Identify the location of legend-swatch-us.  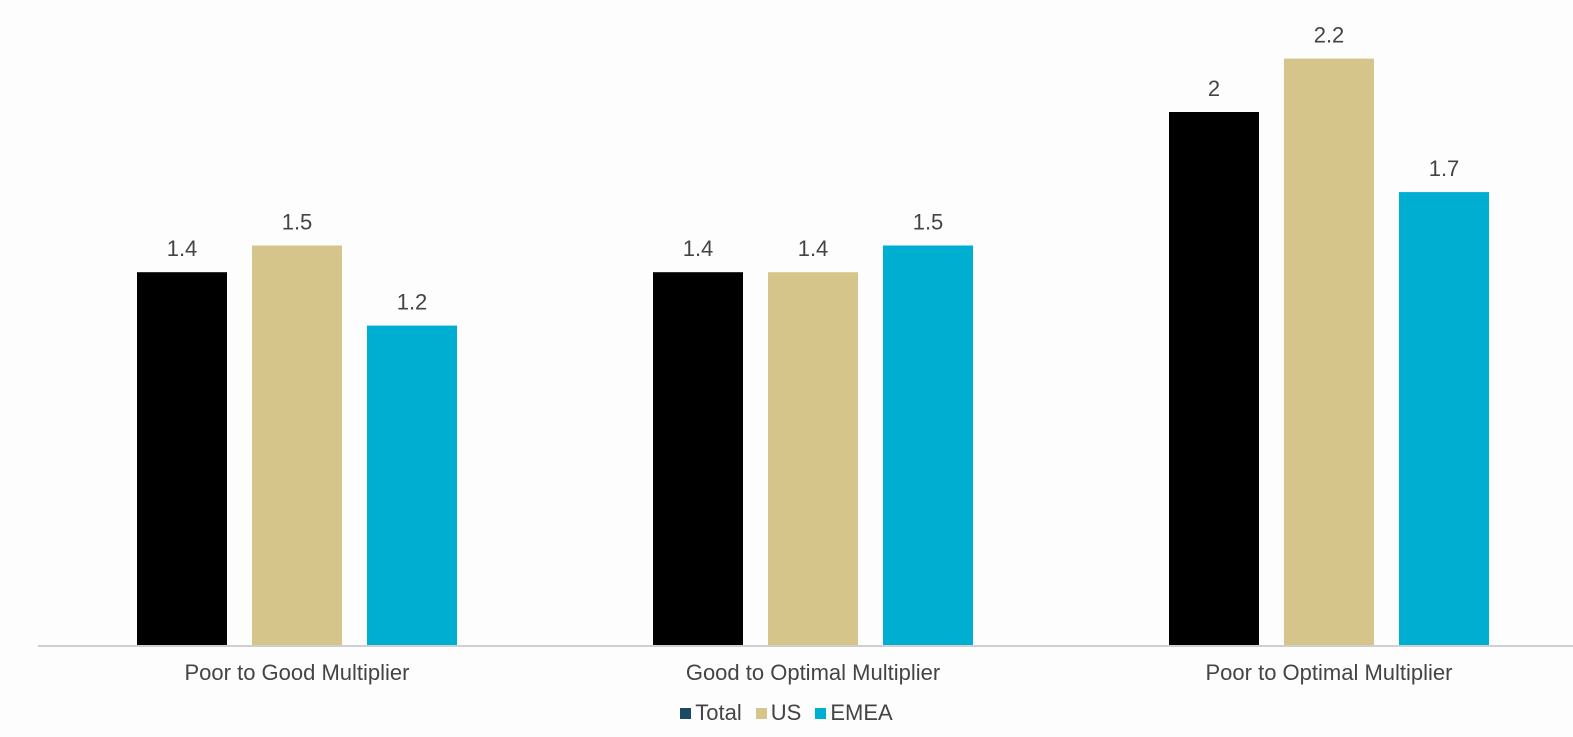
(761, 713).